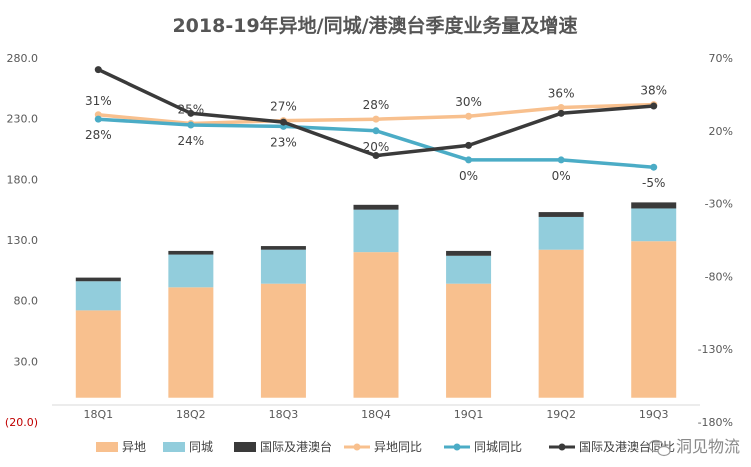 The height and width of the screenshot is (467, 751). What do you see at coordinates (26, 301) in the screenshot?
I see `left-tick-label: 80.0` at bounding box center [26, 301].